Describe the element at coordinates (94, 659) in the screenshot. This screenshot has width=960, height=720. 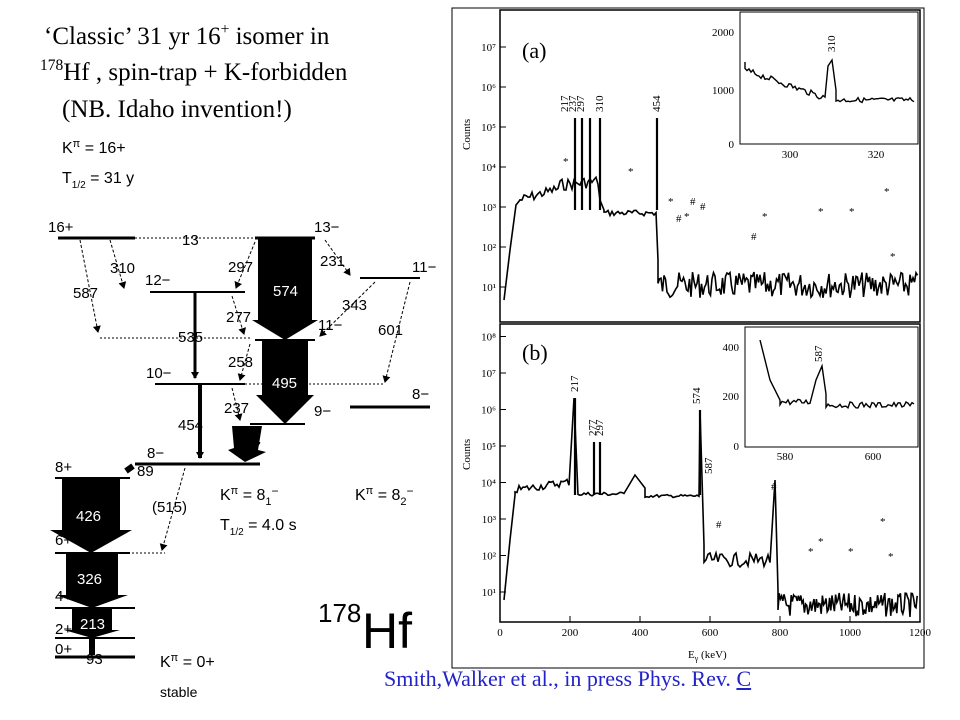
I see `transition-label: 93` at that location.